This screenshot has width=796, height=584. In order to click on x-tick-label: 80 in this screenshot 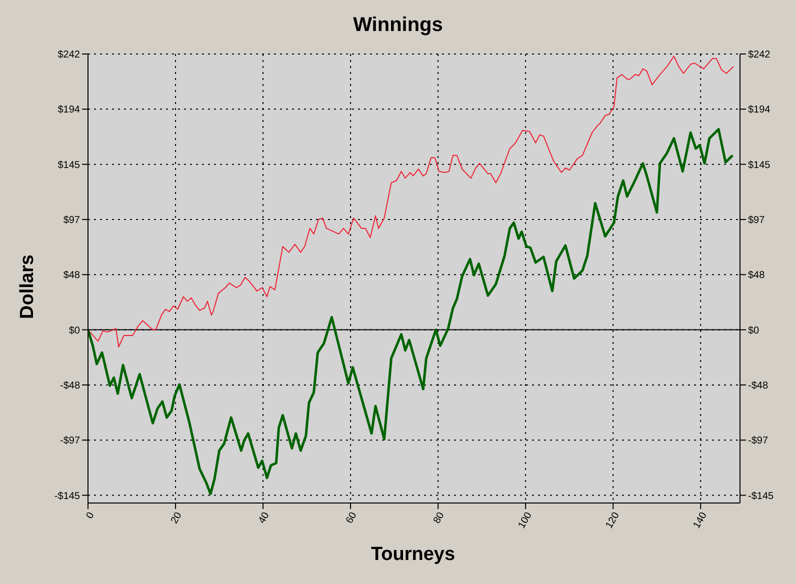, I will do `click(440, 518)`.